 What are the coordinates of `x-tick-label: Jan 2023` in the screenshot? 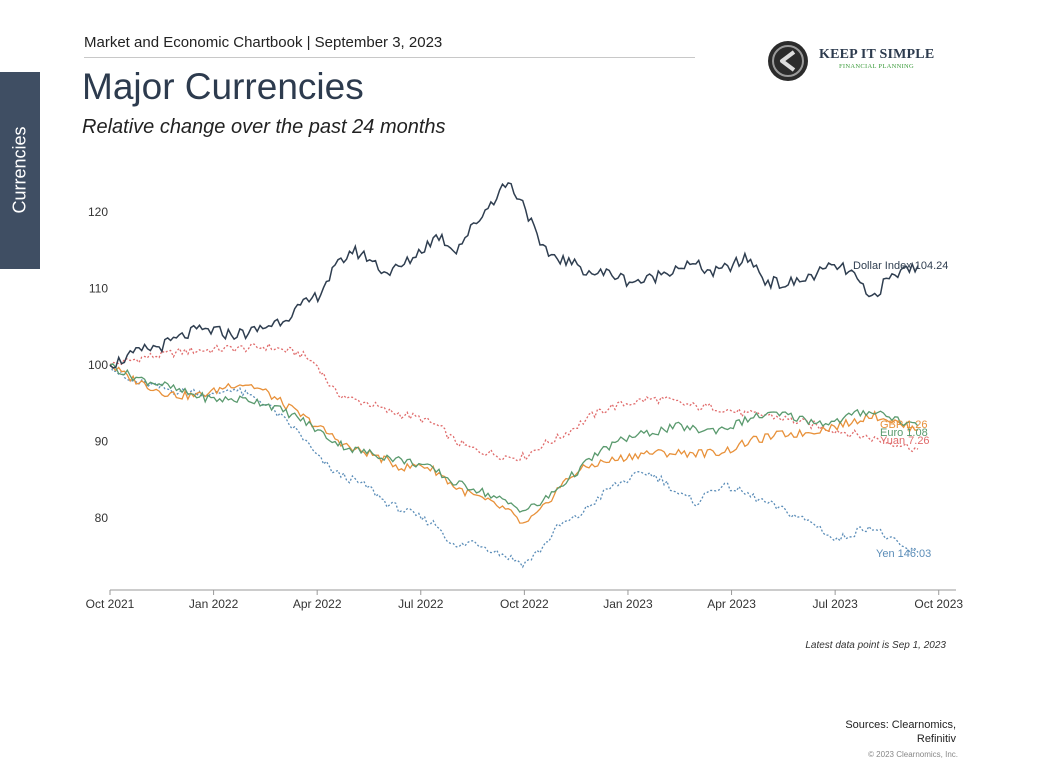 It's located at (628, 604).